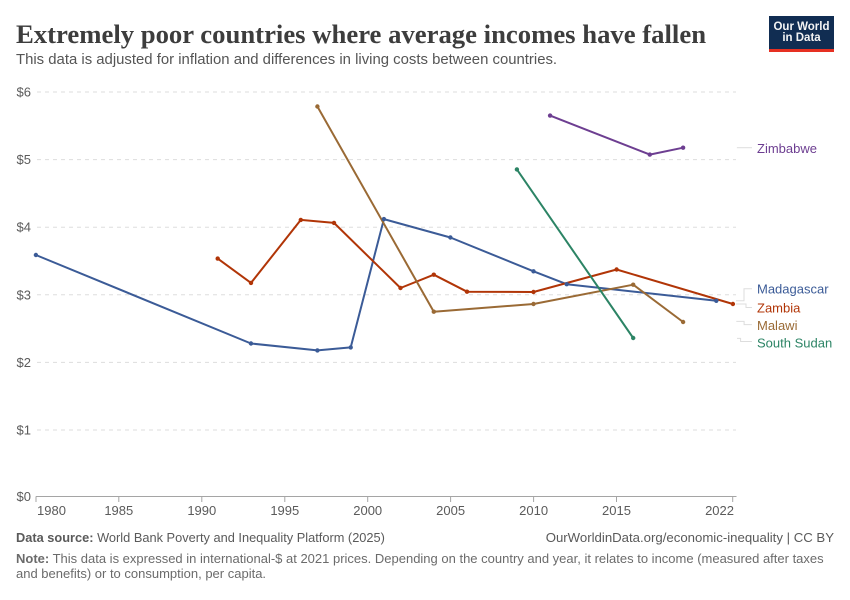 Image resolution: width=850 pixels, height=600 pixels. I want to click on svg-text: Madagascar, so click(793, 288).